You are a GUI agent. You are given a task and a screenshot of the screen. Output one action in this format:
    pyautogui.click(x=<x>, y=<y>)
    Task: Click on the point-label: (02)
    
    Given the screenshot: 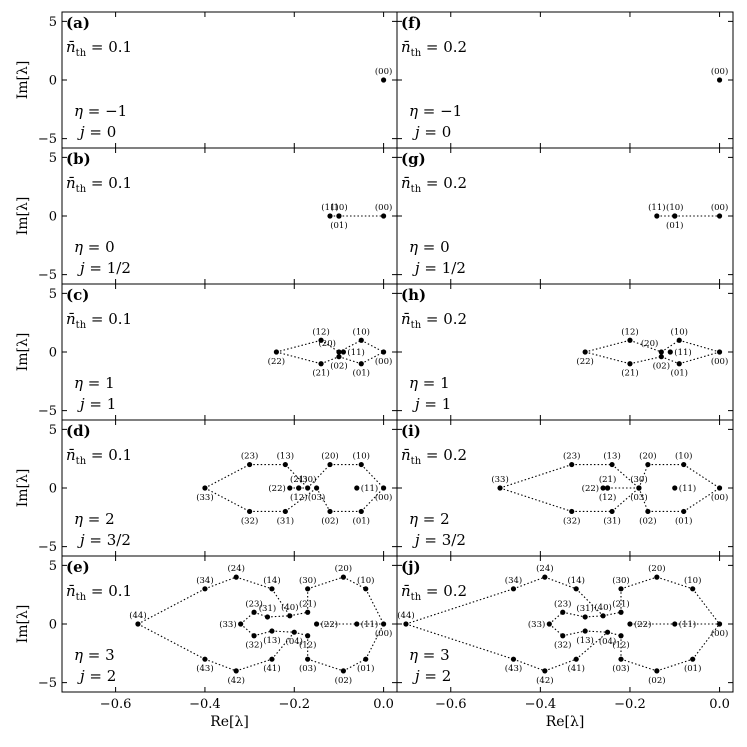 What is the action you would take?
    pyautogui.click(x=656, y=680)
    